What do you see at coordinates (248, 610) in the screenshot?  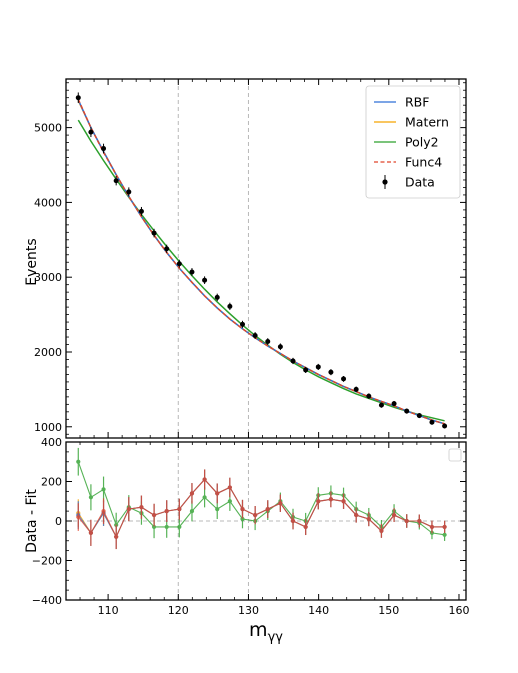 I see `residual-xtick-label: 130` at bounding box center [248, 610].